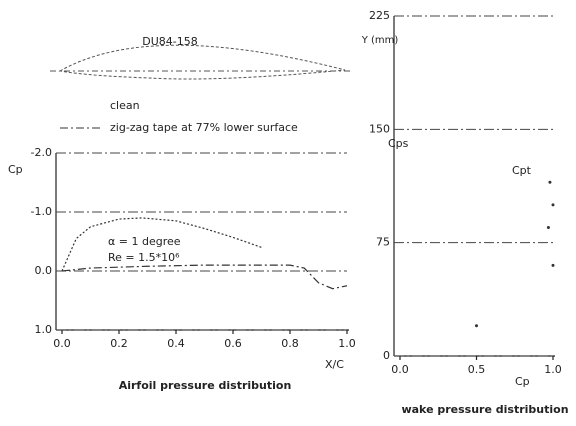 The height and width of the screenshot is (426, 576). I want to click on legend-label: zig-zag tape at 77% lower surface, so click(204, 127).